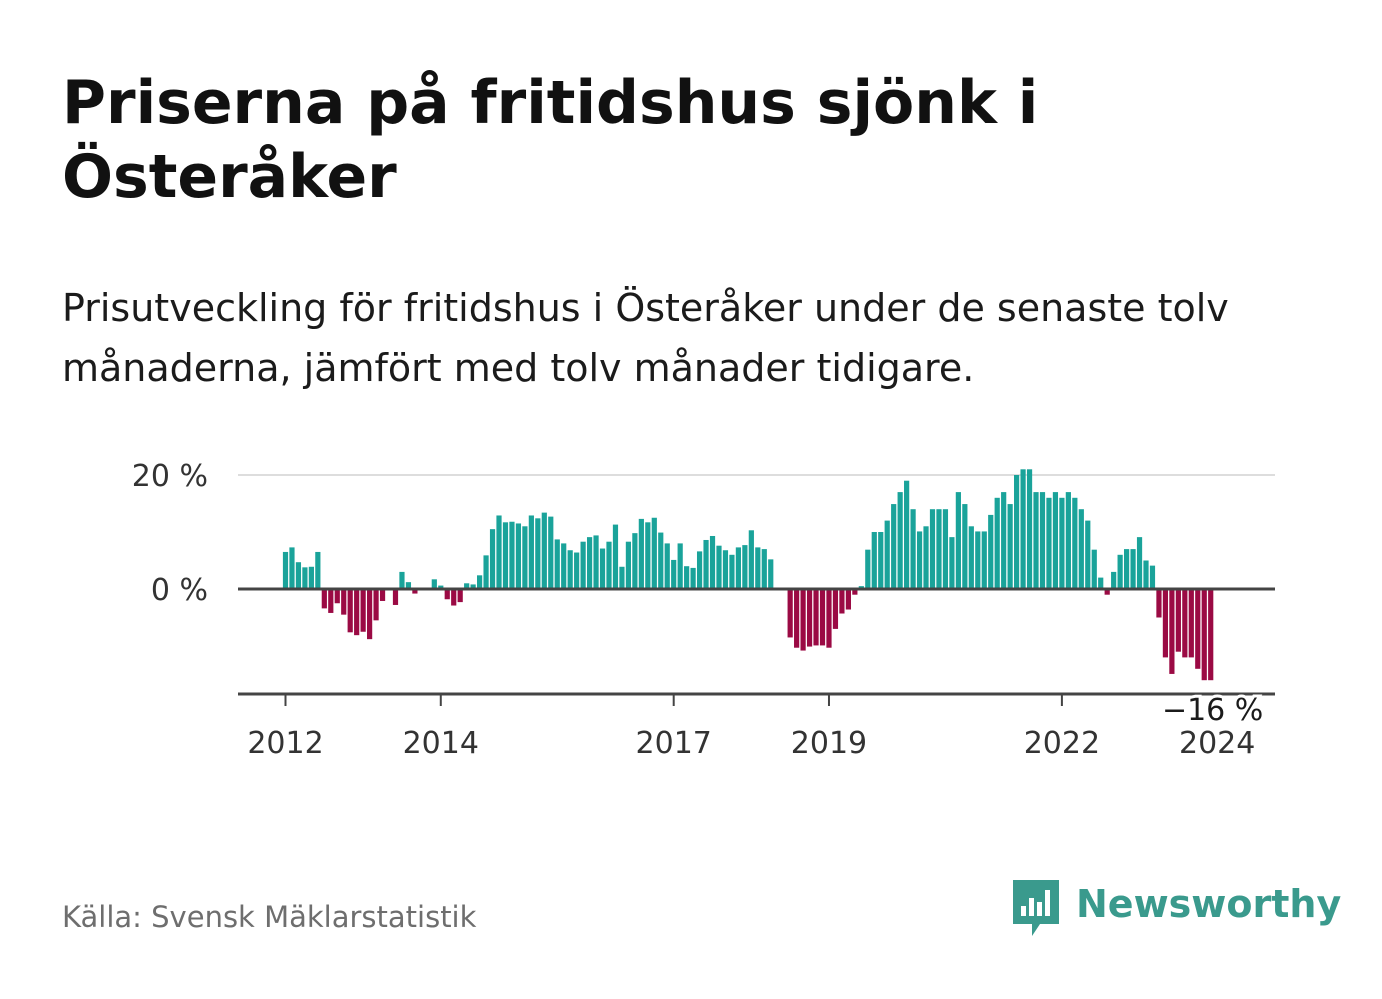  I want to click on axis-layer, so click(756, 646).